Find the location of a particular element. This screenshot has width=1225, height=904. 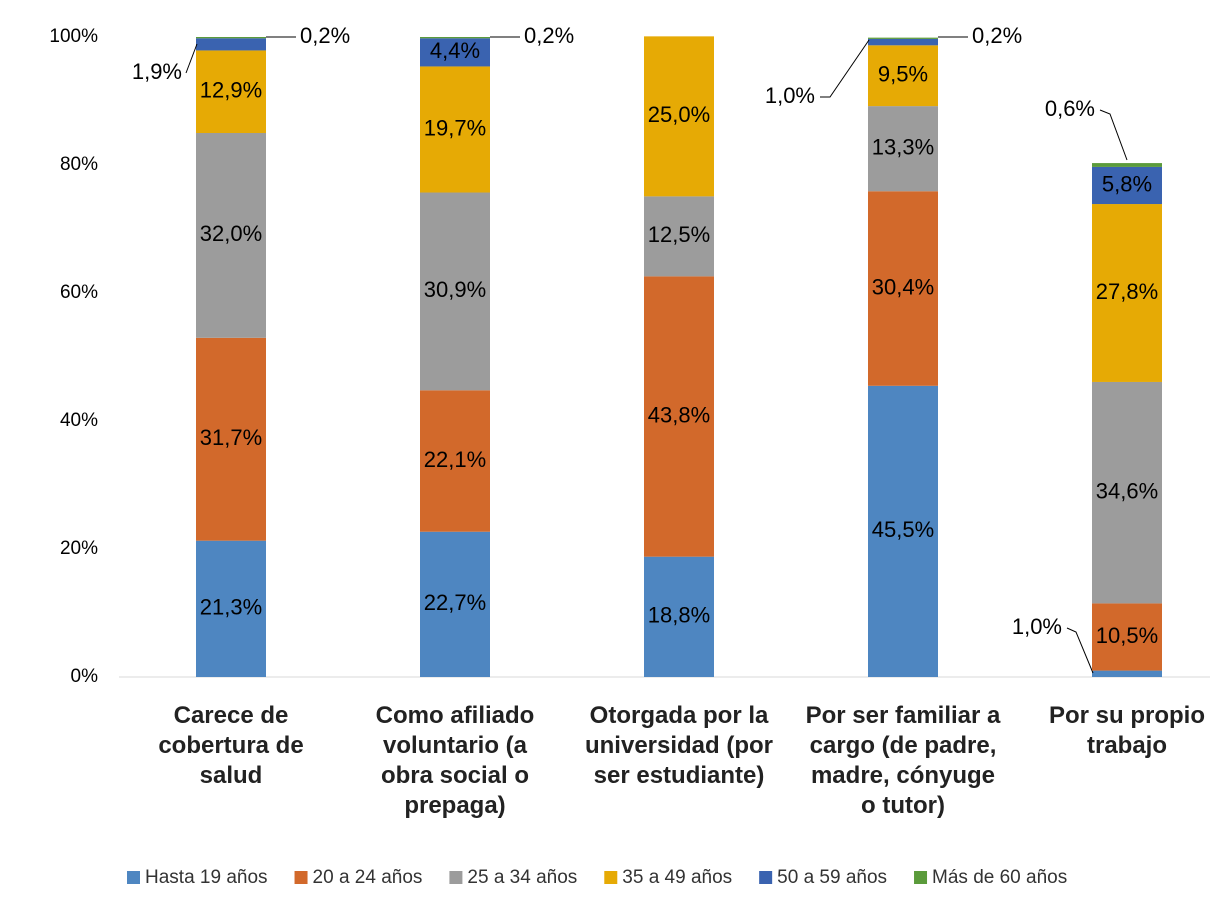

data-label: 12,9% is located at coordinates (231, 90).